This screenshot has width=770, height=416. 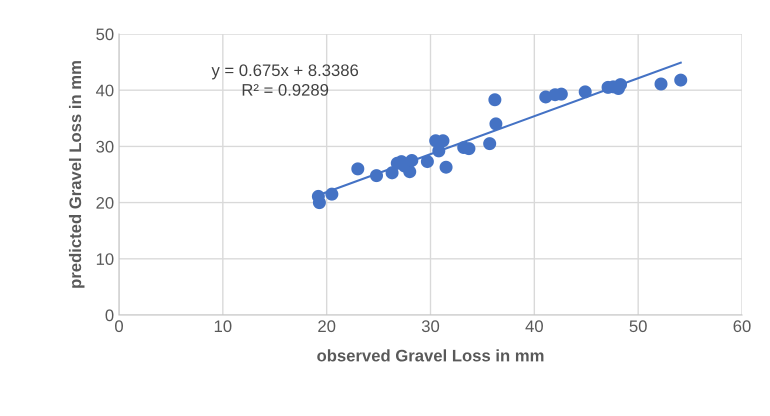 What do you see at coordinates (105, 34) in the screenshot?
I see `y-tick-label: 50` at bounding box center [105, 34].